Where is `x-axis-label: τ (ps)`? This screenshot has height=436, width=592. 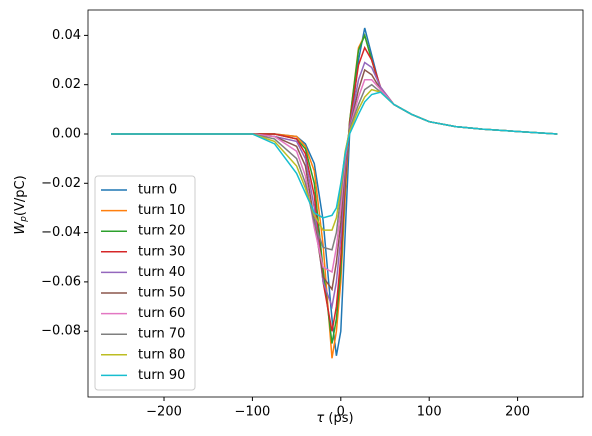 x-axis-label: τ (ps) is located at coordinates (334, 418).